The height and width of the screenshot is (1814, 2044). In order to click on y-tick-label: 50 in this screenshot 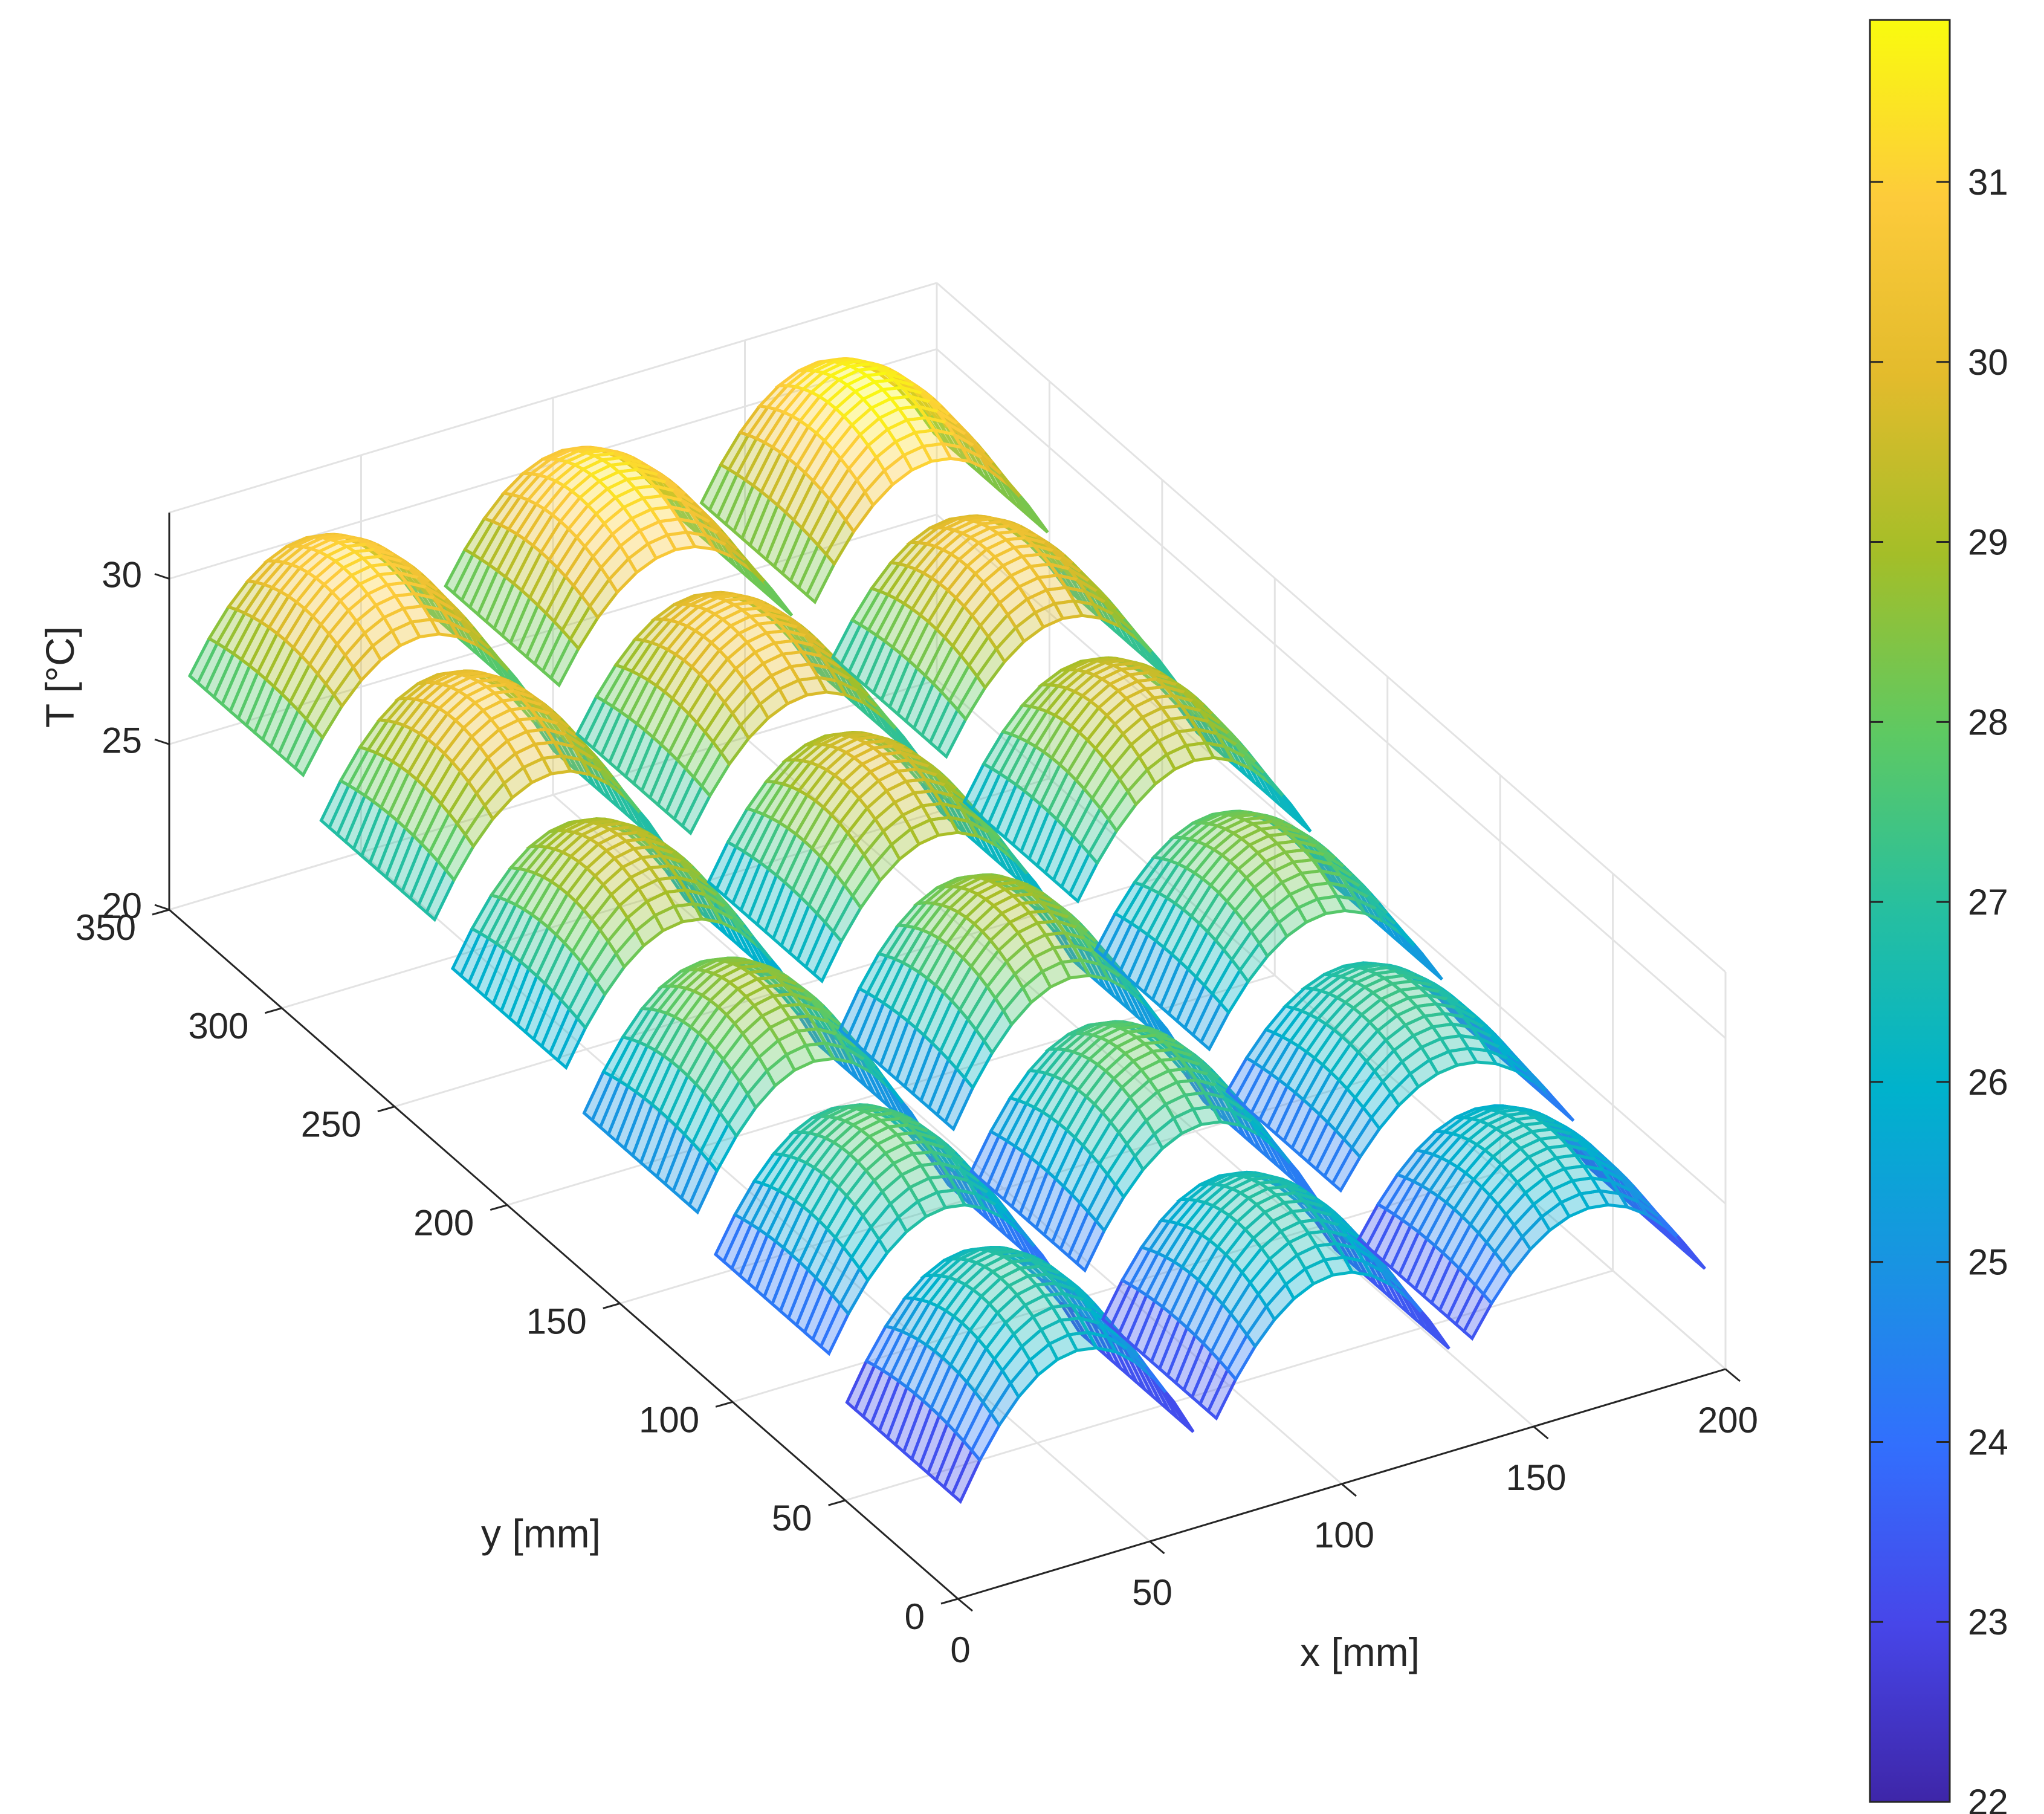, I will do `click(792, 1518)`.